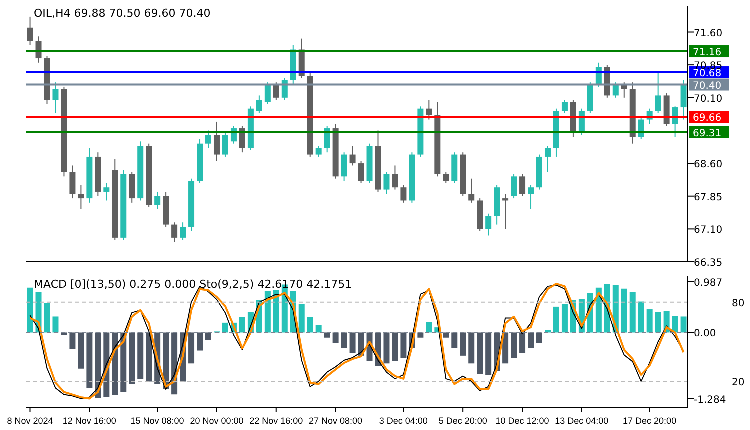  I want to click on y-tick-label: 0.987, so click(708, 283).